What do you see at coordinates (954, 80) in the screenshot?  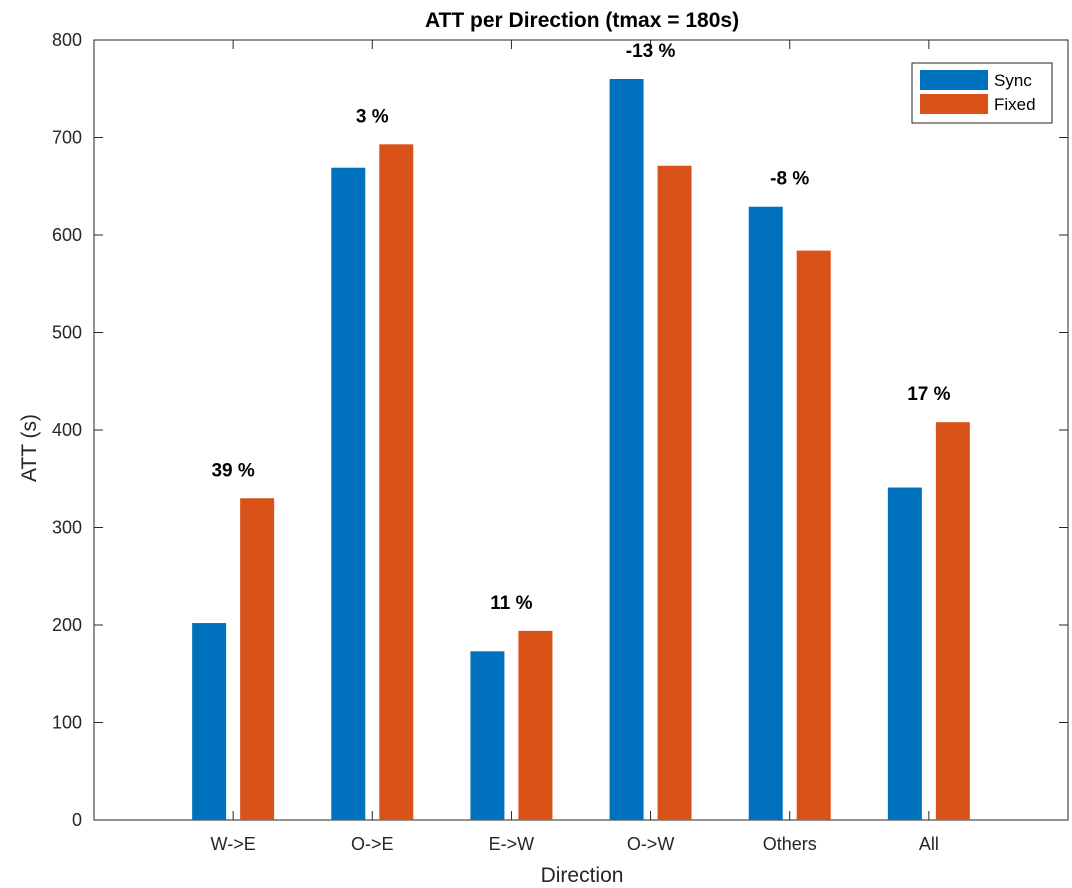 I see `legend-swatch-sync` at bounding box center [954, 80].